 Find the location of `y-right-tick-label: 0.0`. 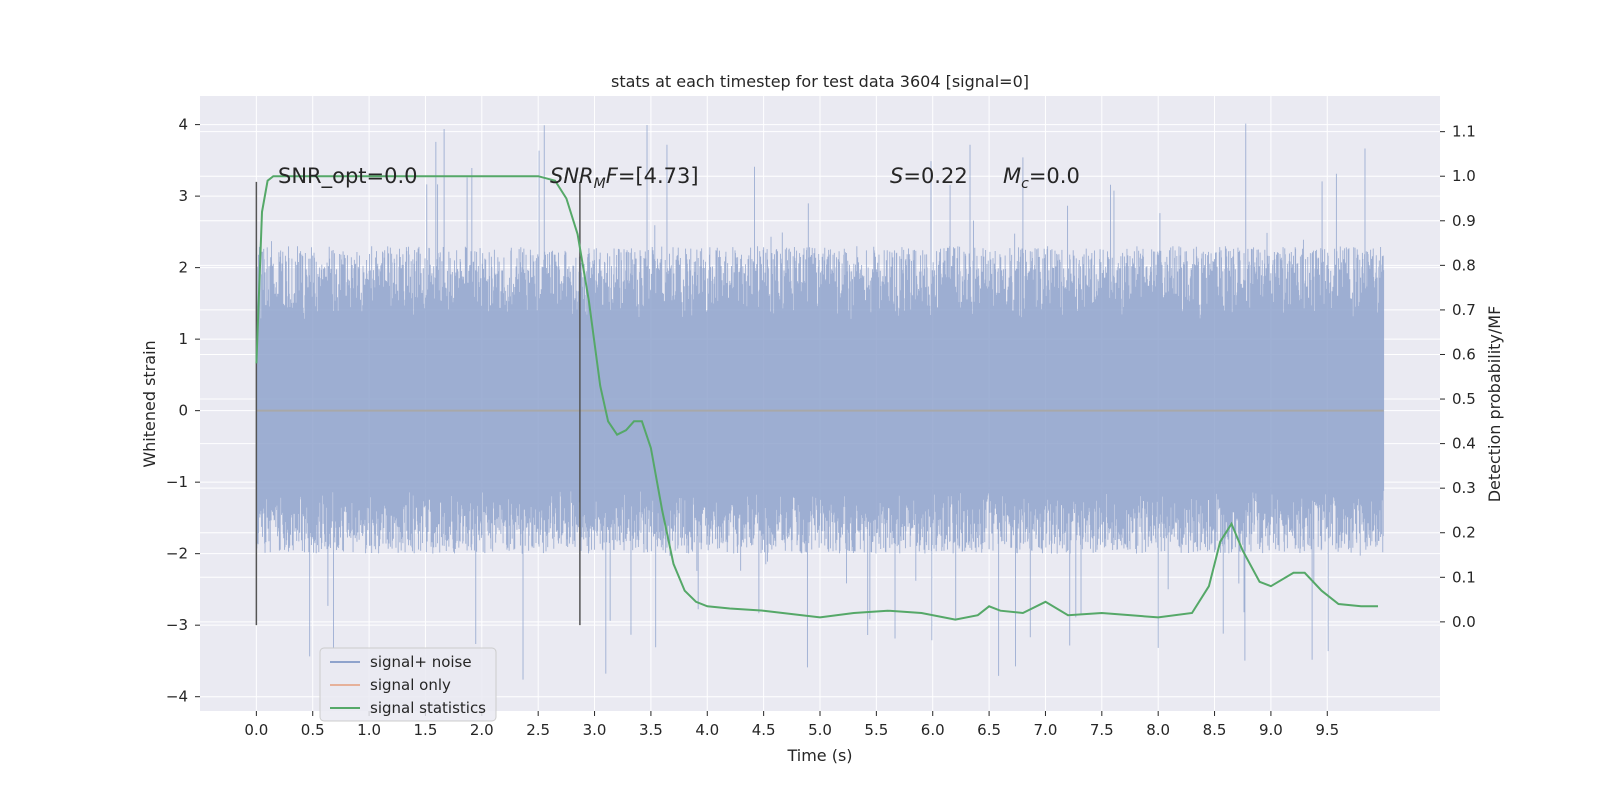

y-right-tick-label: 0.0 is located at coordinates (1464, 622).